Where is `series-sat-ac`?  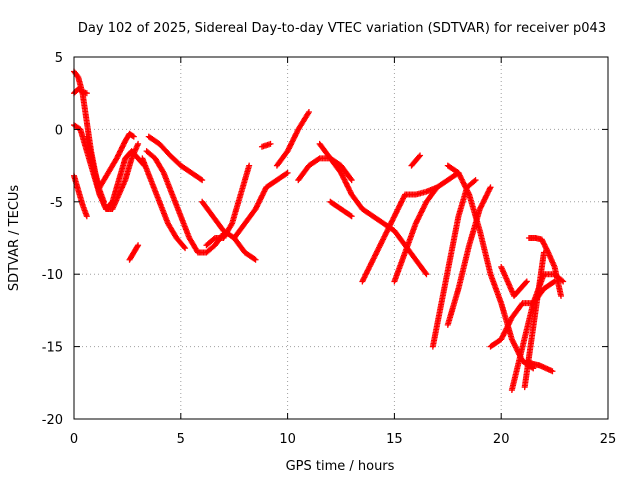 series-sat-ac is located at coordinates (514, 282).